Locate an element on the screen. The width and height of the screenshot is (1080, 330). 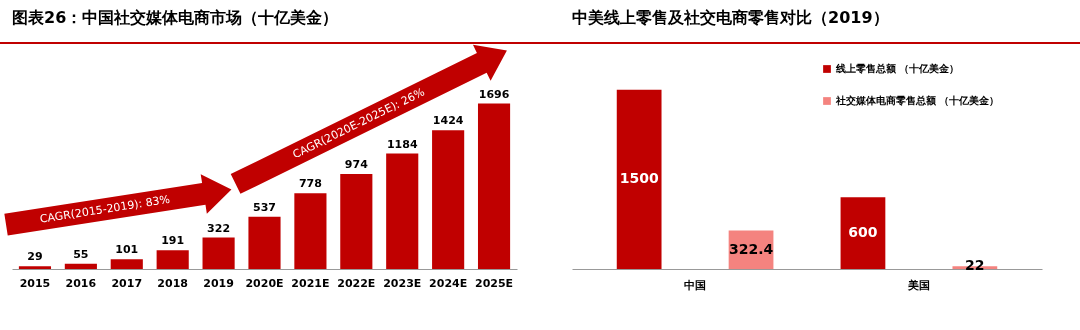
legend-label: 线上零售总额 （十亿美金） is located at coordinates (897, 68).